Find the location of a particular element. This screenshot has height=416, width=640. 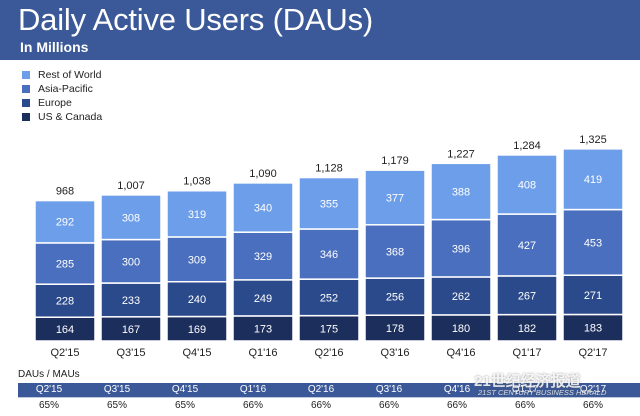

bar-value-label: 182 is located at coordinates (527, 329).